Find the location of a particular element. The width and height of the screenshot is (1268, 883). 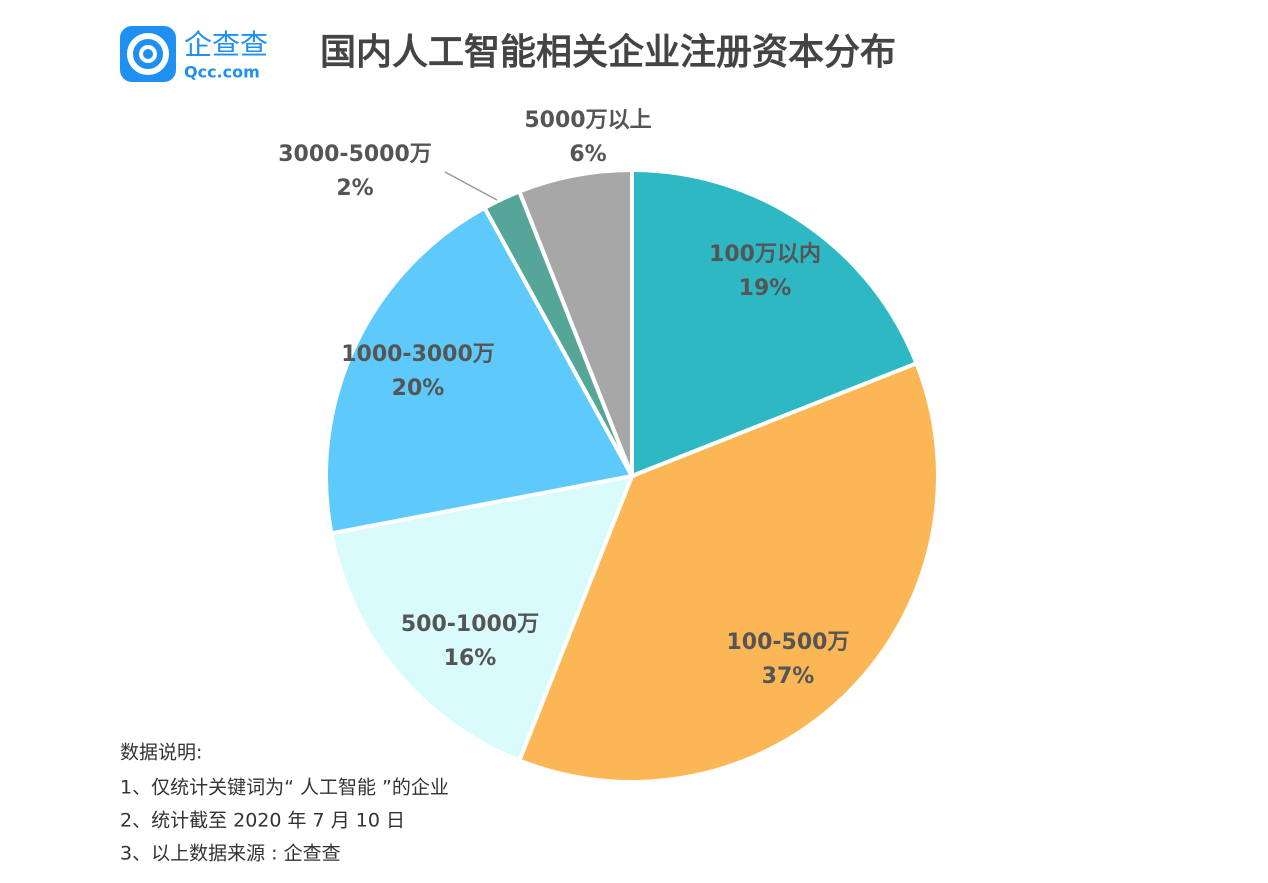

slice-label: 1000-3000万 is located at coordinates (418, 354).